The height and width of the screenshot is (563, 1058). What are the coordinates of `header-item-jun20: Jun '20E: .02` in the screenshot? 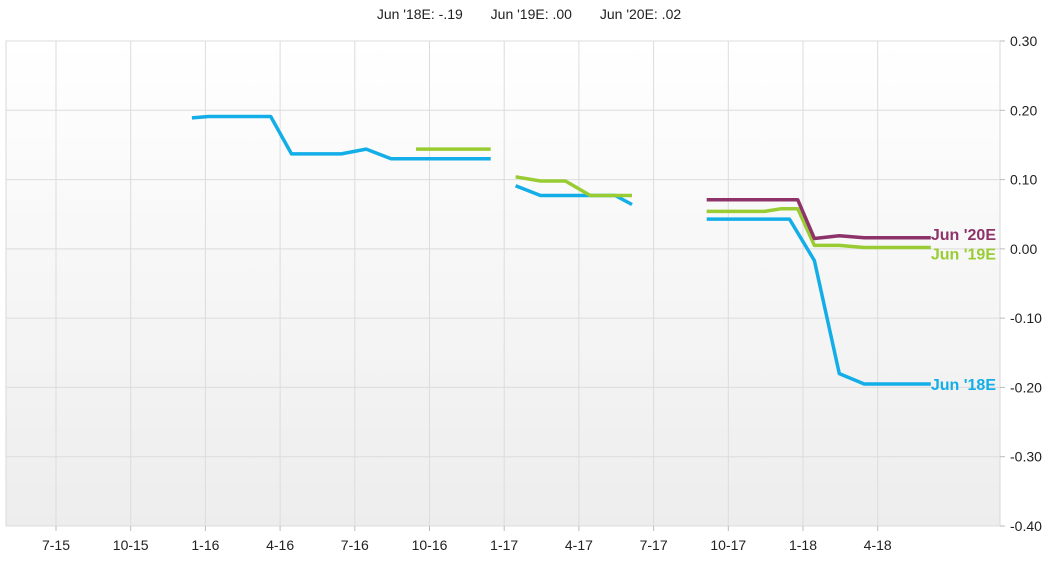 It's located at (640, 14).